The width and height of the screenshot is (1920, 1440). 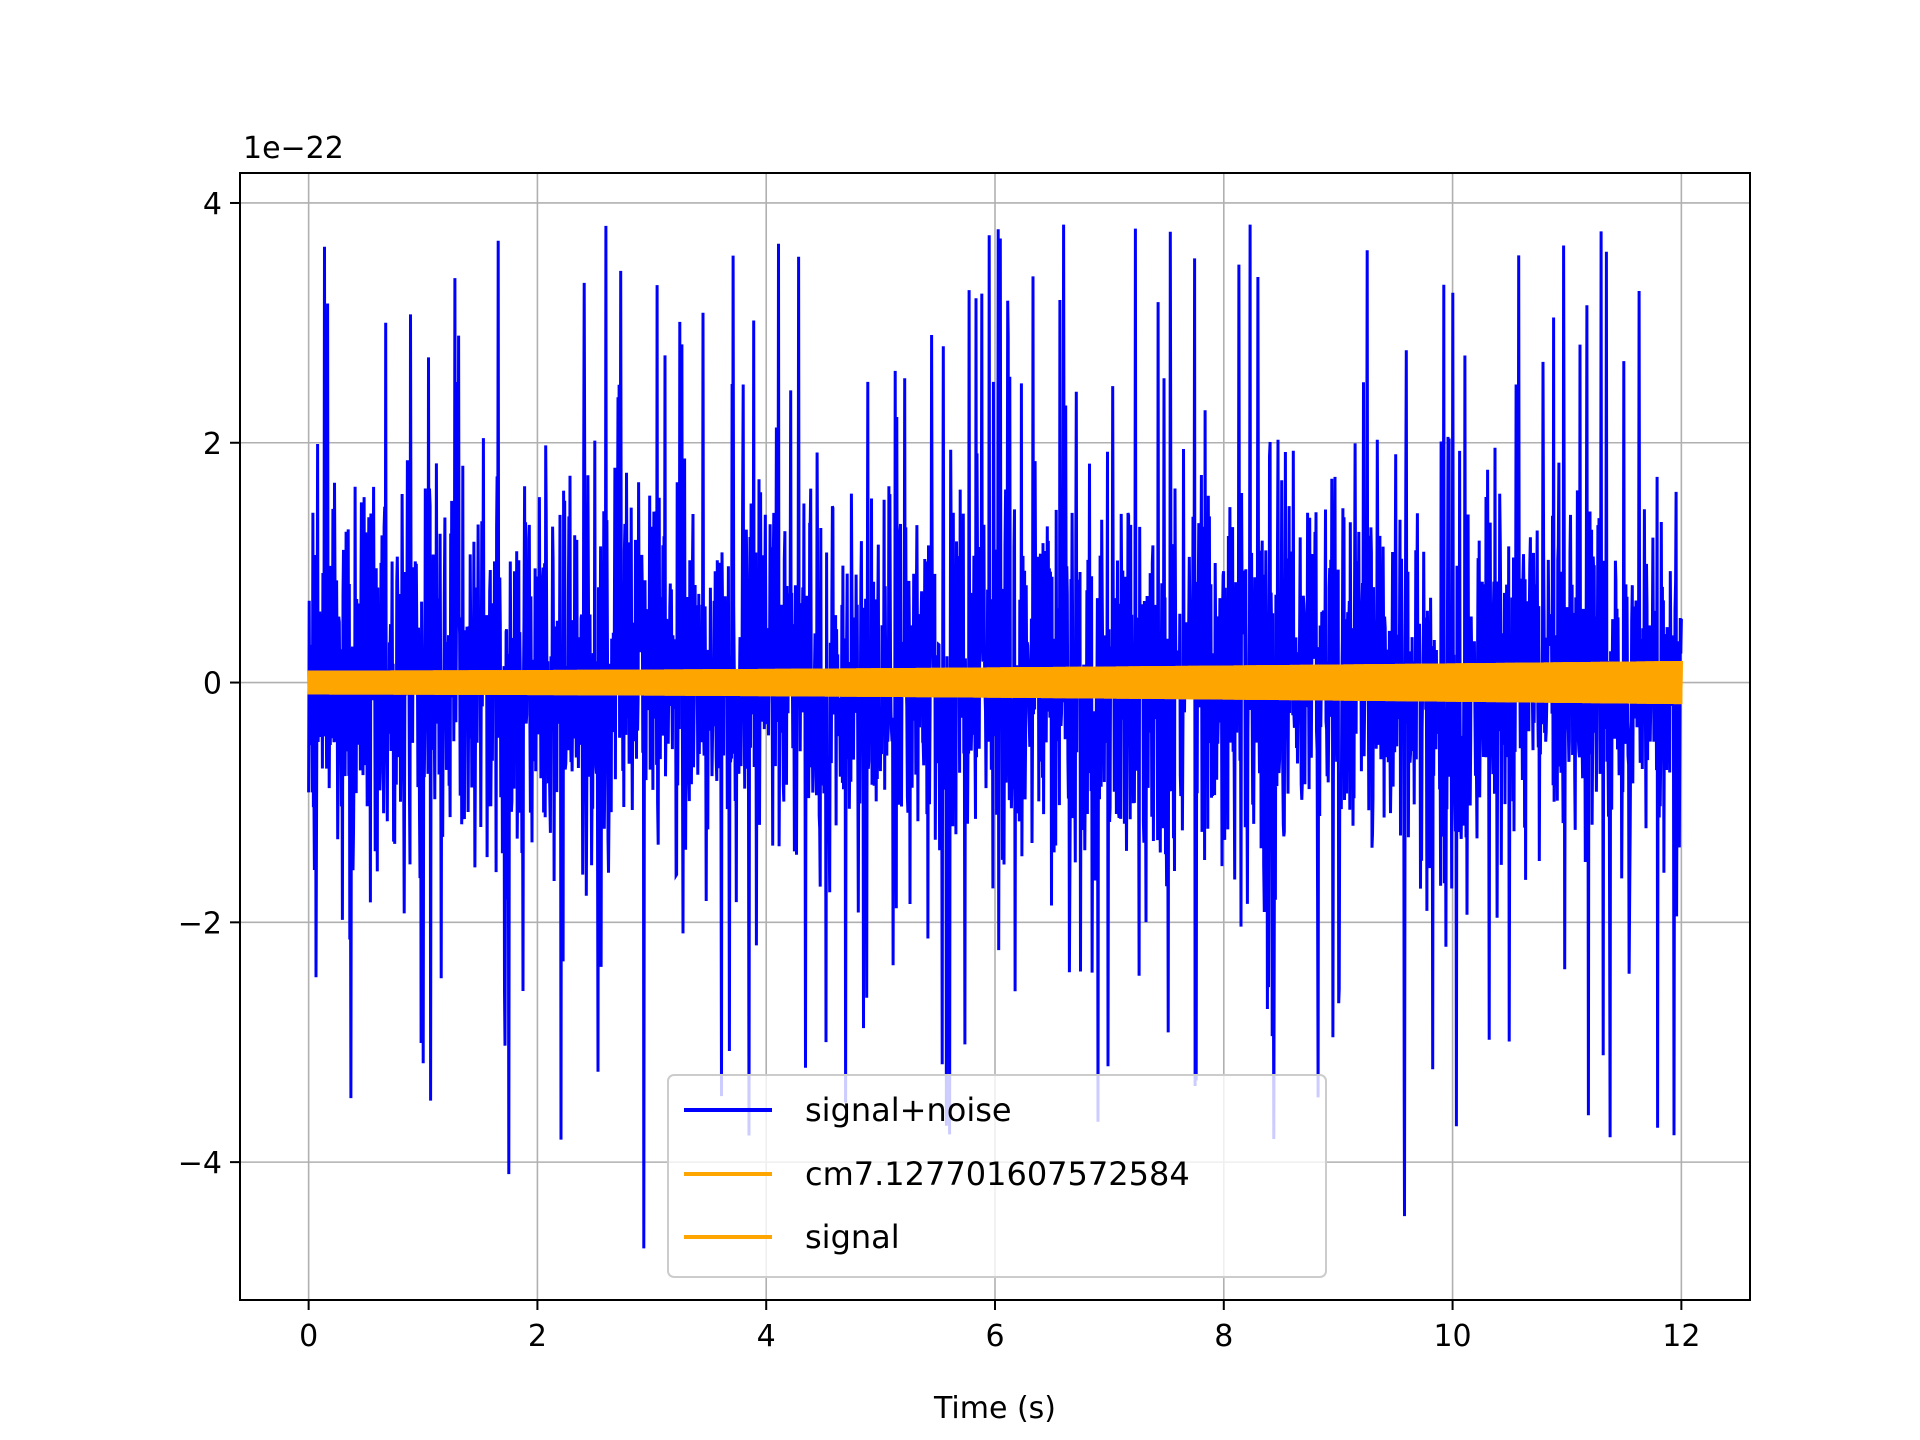 I want to click on y-ticks: −4 −2 0 2 4, so click(x=209, y=684).